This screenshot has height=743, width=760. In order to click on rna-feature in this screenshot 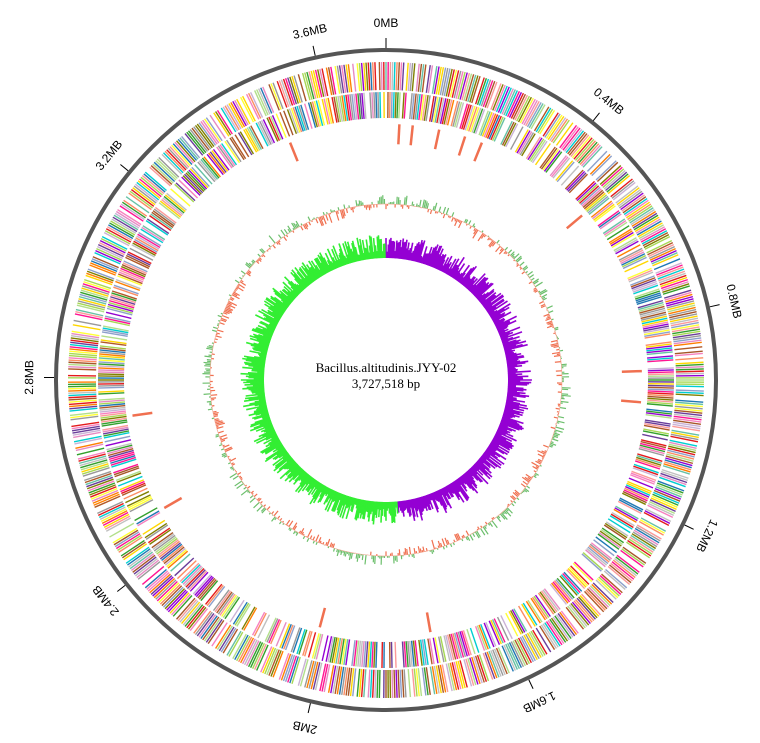, I will do `click(437, 139)`.